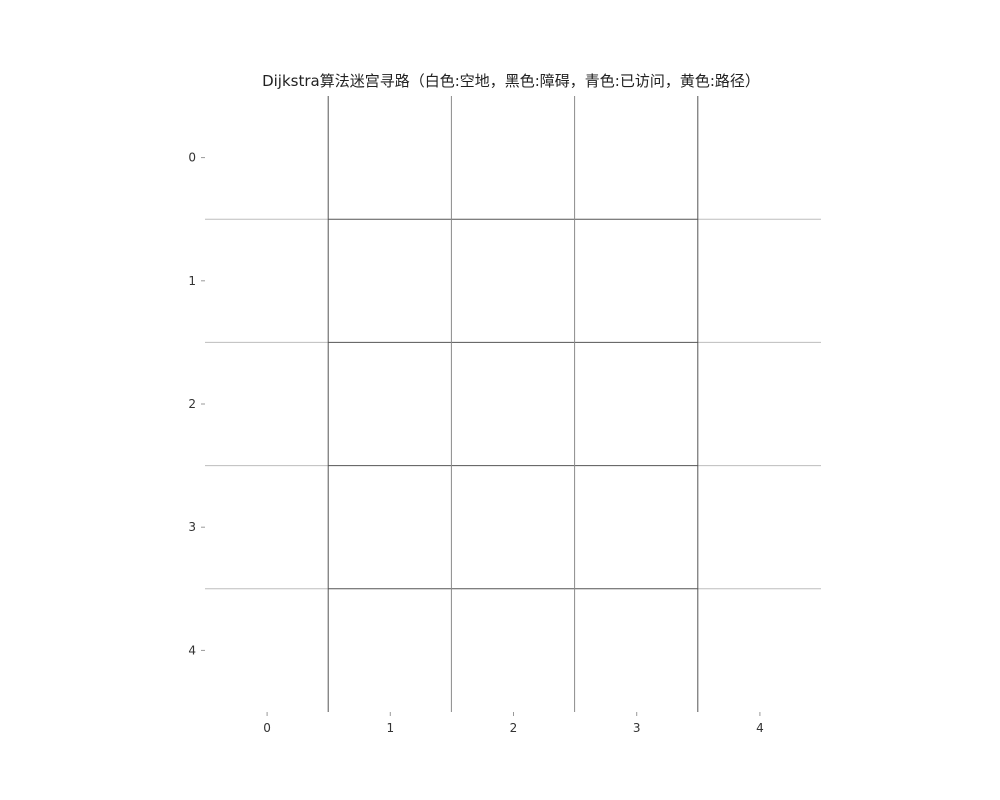  Describe the element at coordinates (759, 404) in the screenshot. I see `maze-cell-r2-c4` at that location.